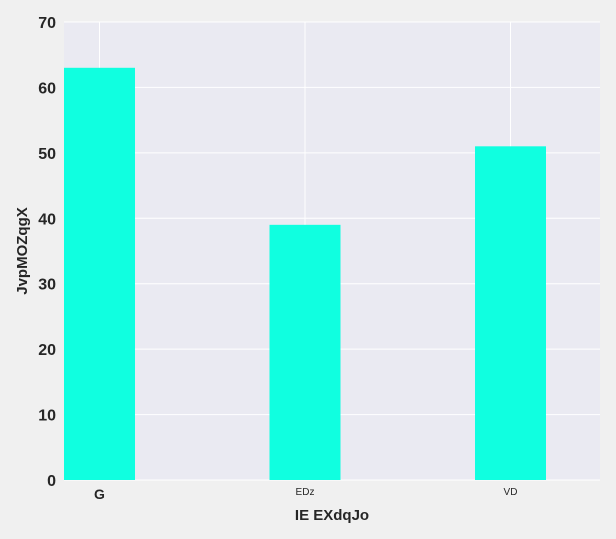 This screenshot has width=616, height=539. Describe the element at coordinates (47, 219) in the screenshot. I see `y-tick-label: 40` at that location.